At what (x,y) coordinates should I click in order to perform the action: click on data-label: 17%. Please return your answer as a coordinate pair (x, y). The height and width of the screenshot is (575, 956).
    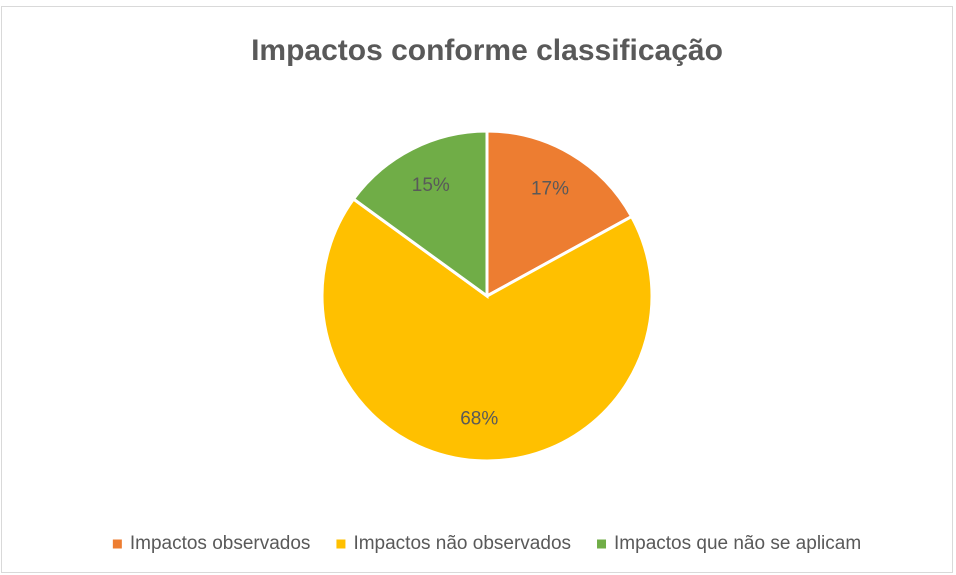
    Looking at the image, I should click on (550, 188).